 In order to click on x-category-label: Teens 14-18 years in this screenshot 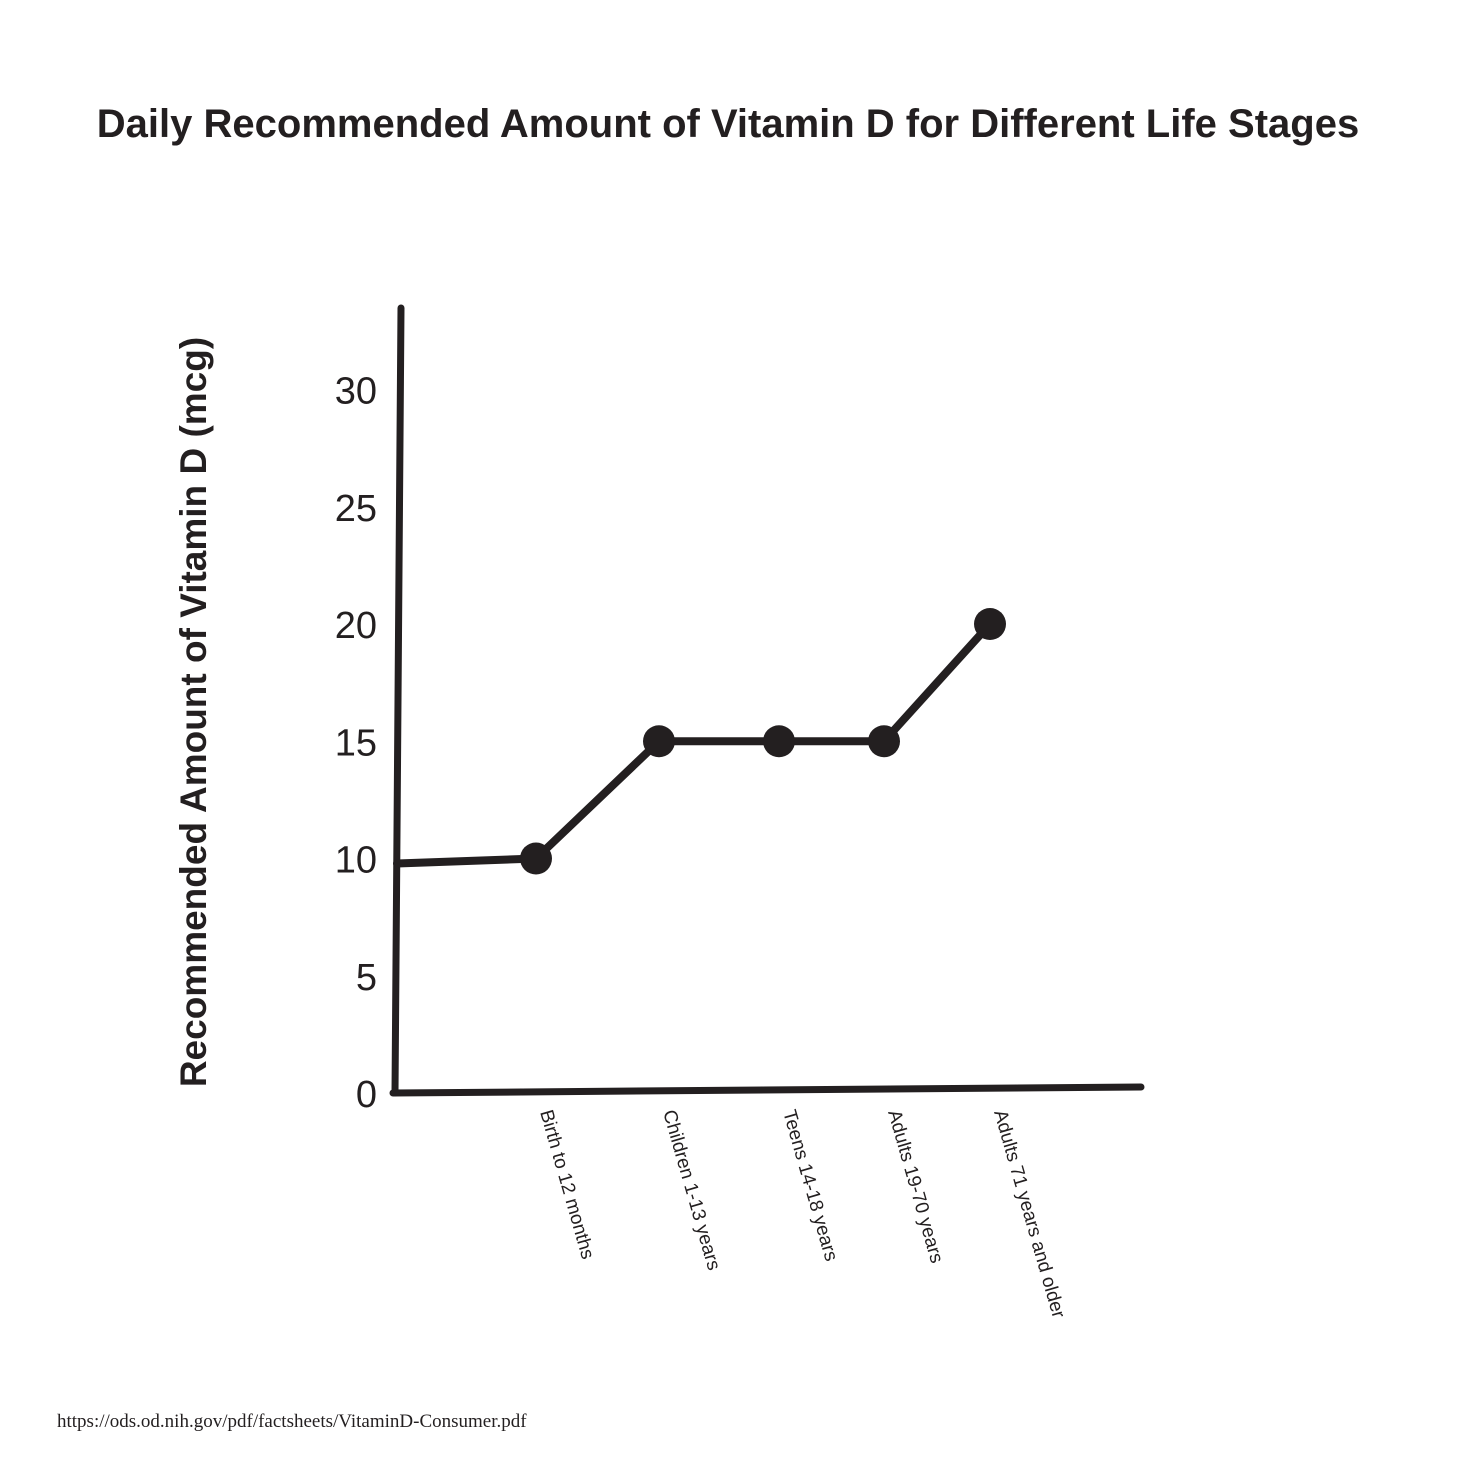, I will do `click(809, 1186)`.